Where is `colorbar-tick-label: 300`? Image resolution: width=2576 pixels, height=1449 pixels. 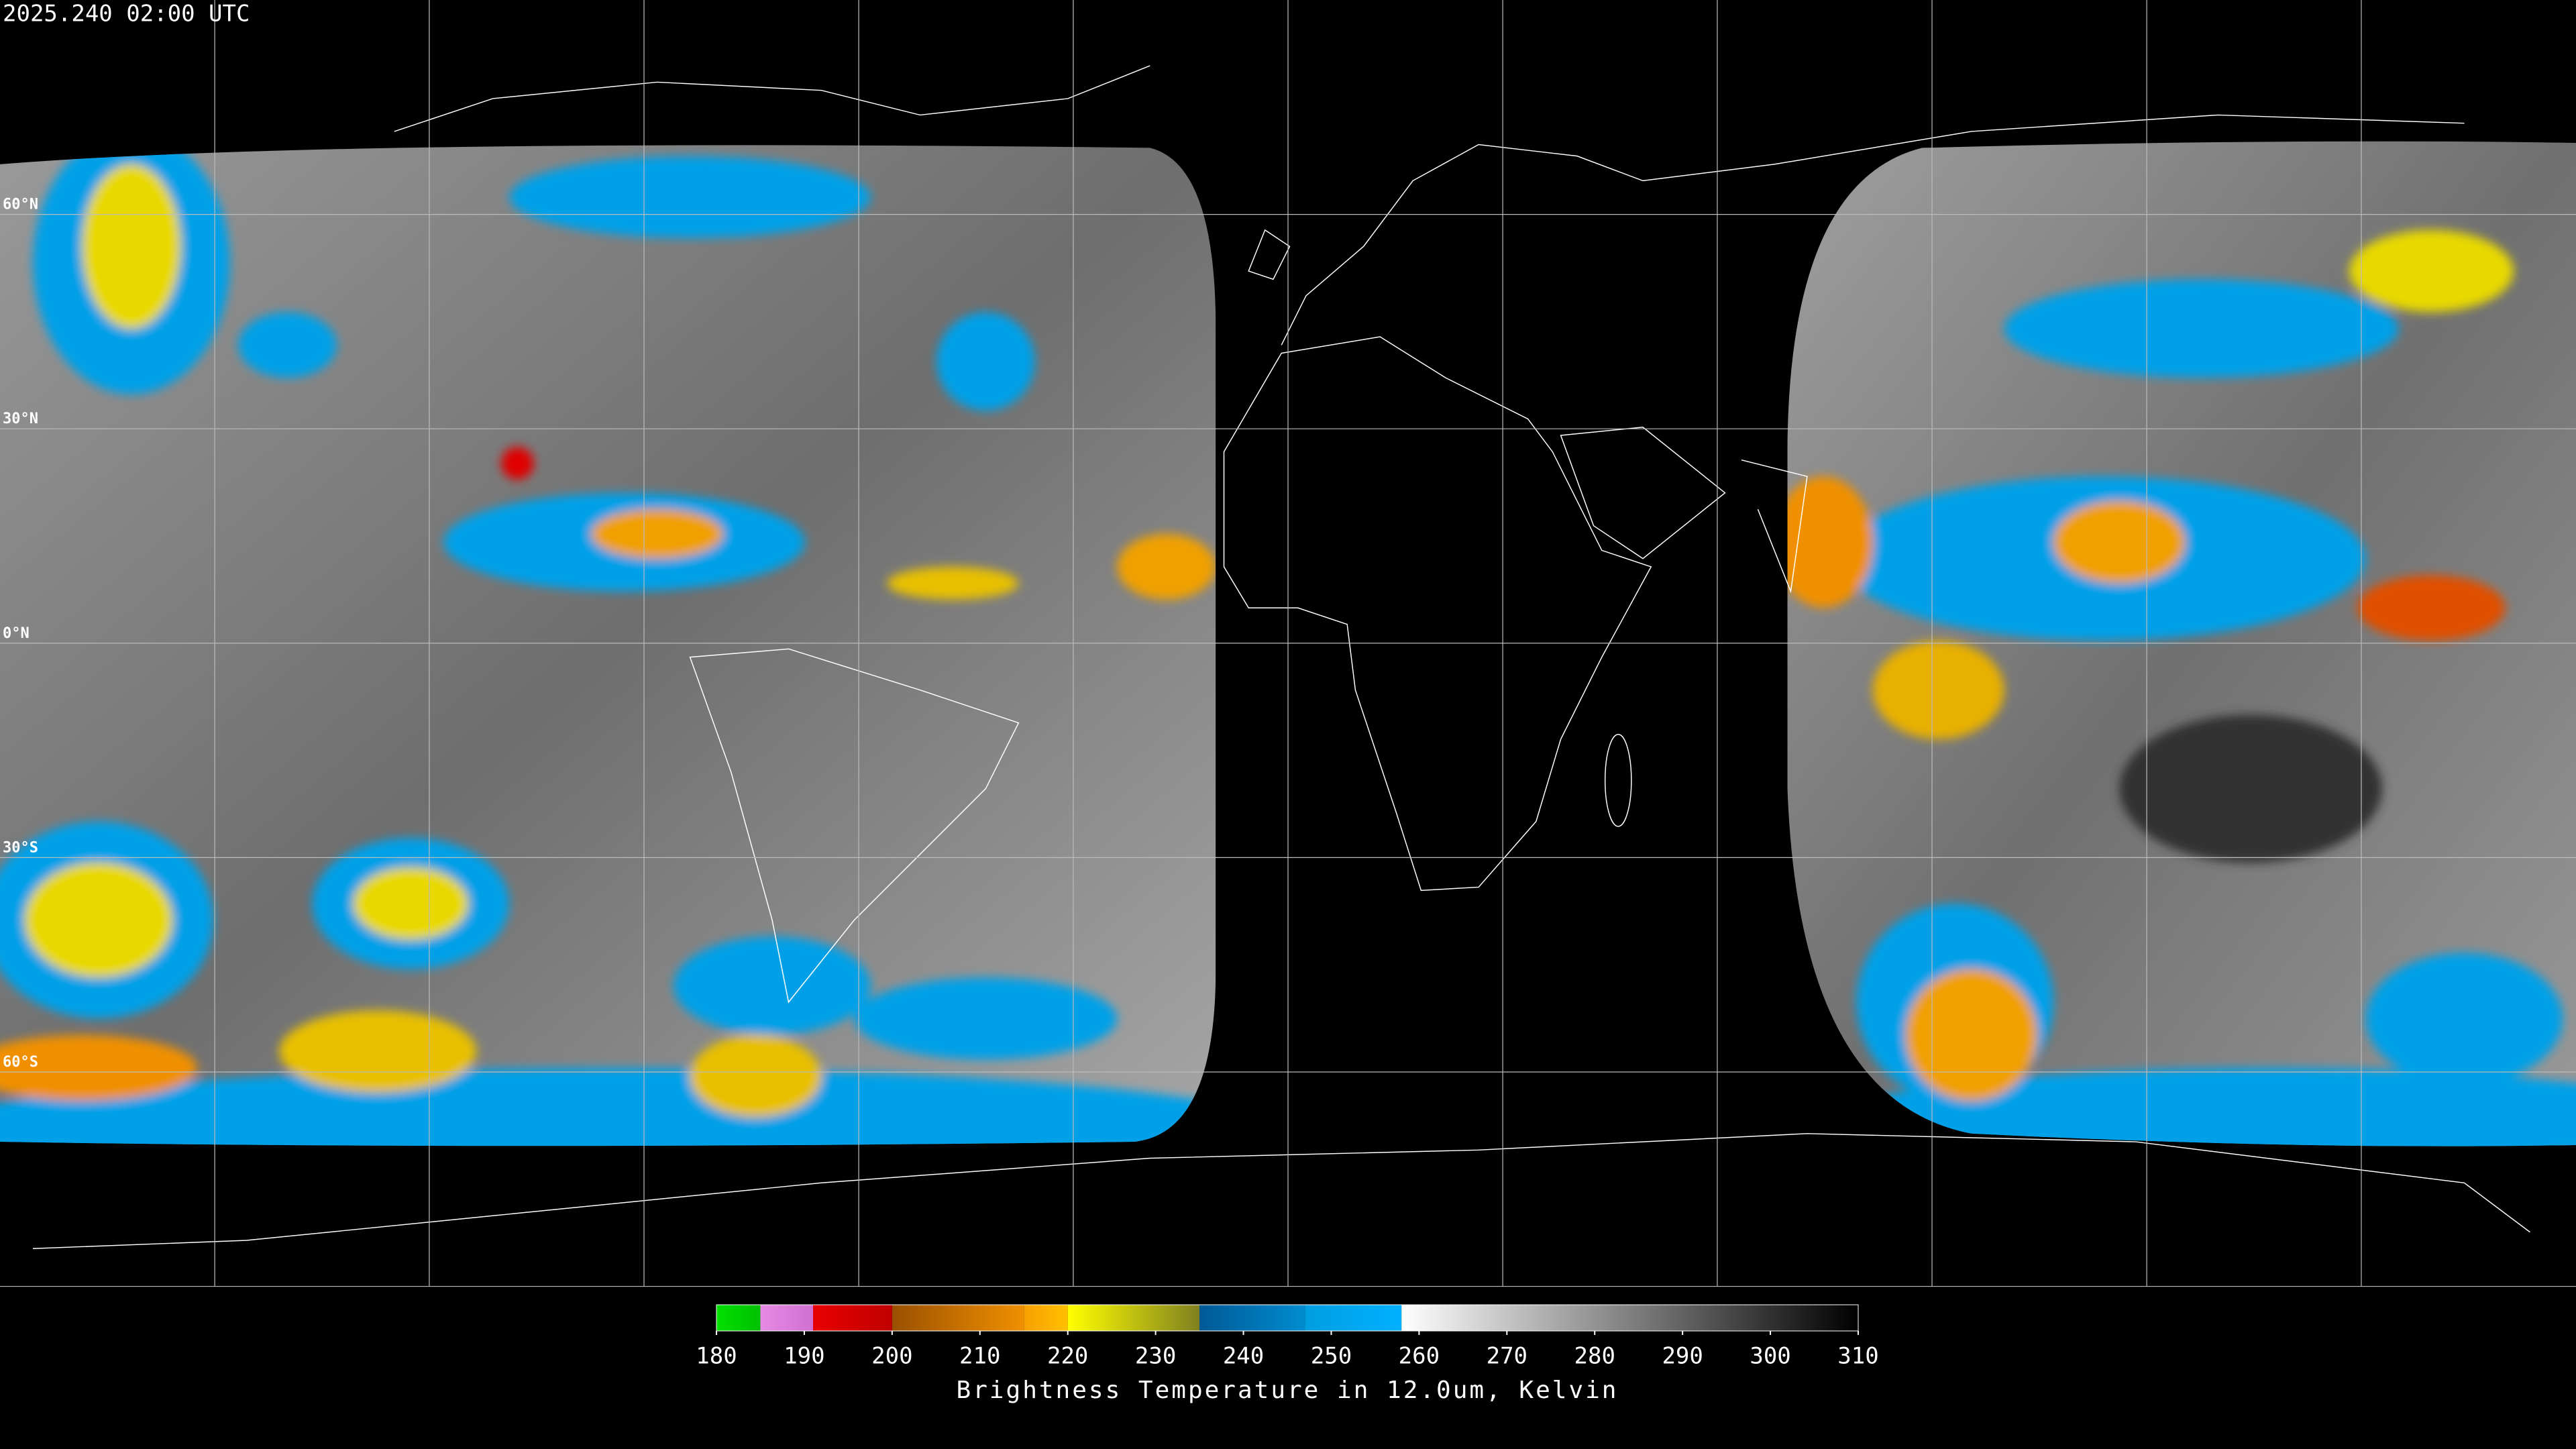 colorbar-tick-label: 300 is located at coordinates (1770, 1356).